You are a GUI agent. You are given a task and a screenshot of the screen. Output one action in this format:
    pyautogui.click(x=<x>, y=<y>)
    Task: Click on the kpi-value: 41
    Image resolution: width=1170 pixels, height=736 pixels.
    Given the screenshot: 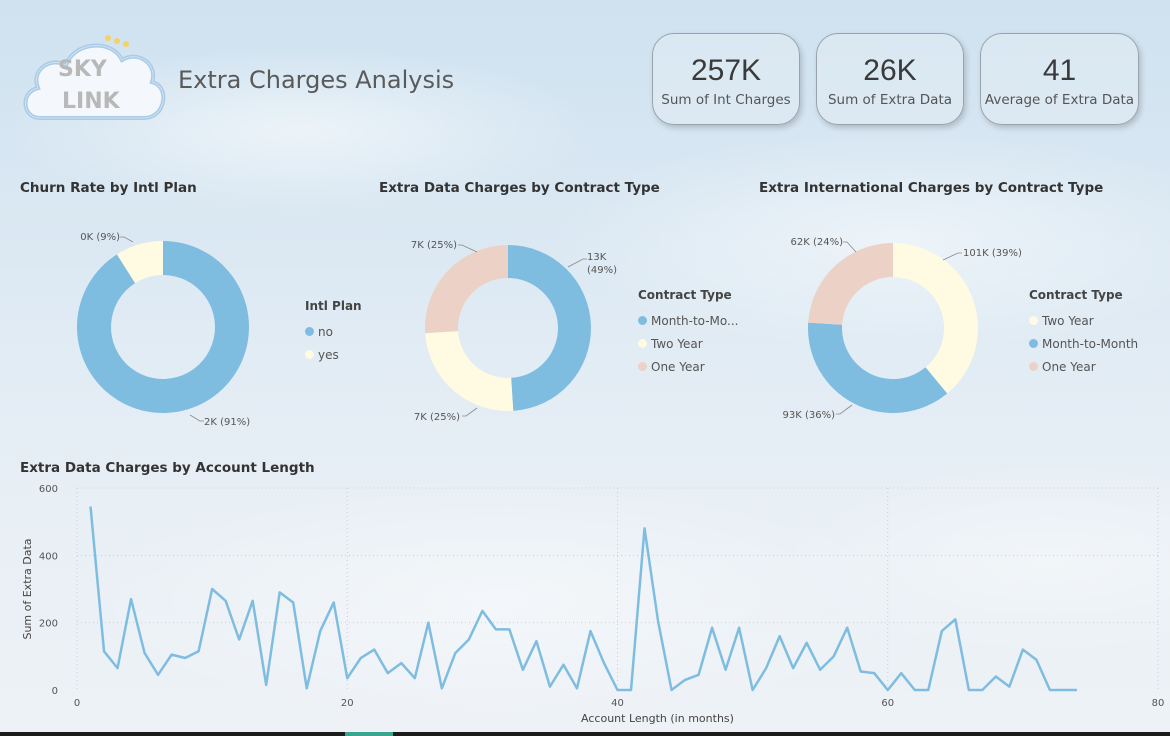 What is the action you would take?
    pyautogui.click(x=1059, y=70)
    